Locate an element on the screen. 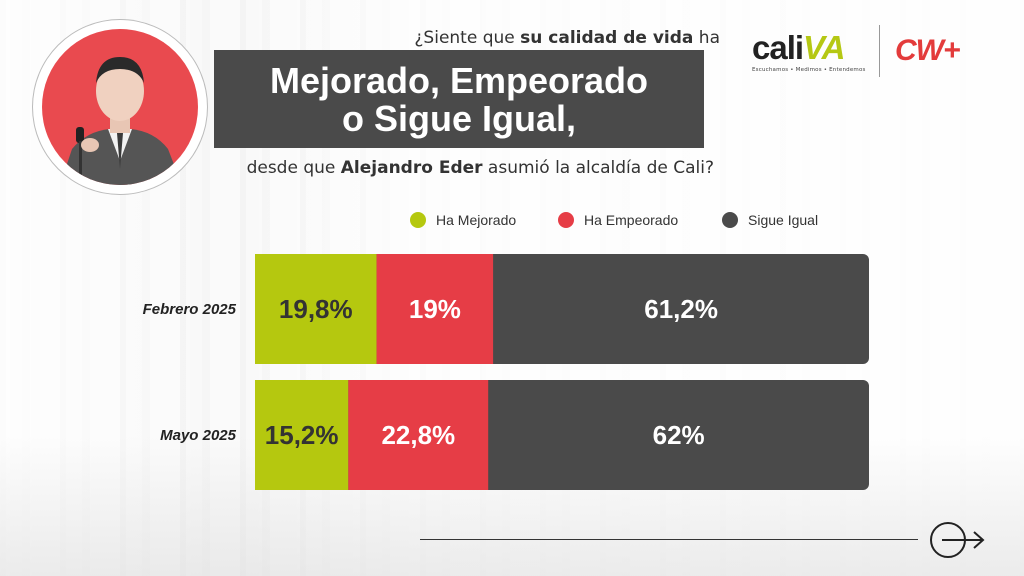  banner-line-1: Mejorado, Empeorado is located at coordinates (459, 80).